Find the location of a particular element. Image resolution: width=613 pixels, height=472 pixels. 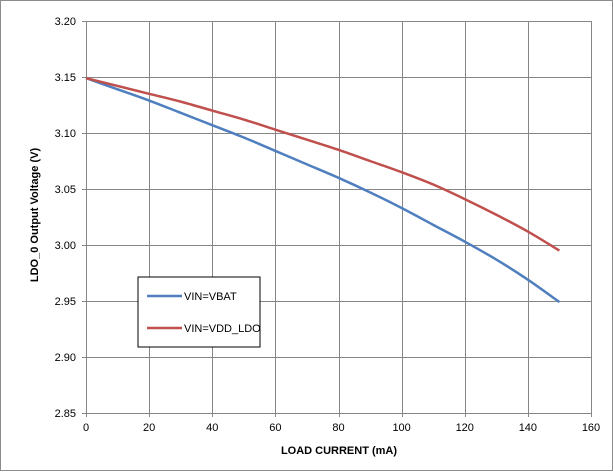

x-tick-label: 0 is located at coordinates (86, 428).